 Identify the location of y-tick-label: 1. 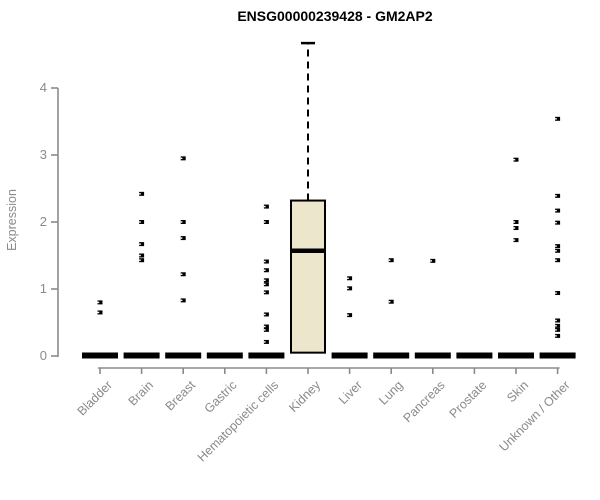
(43, 288).